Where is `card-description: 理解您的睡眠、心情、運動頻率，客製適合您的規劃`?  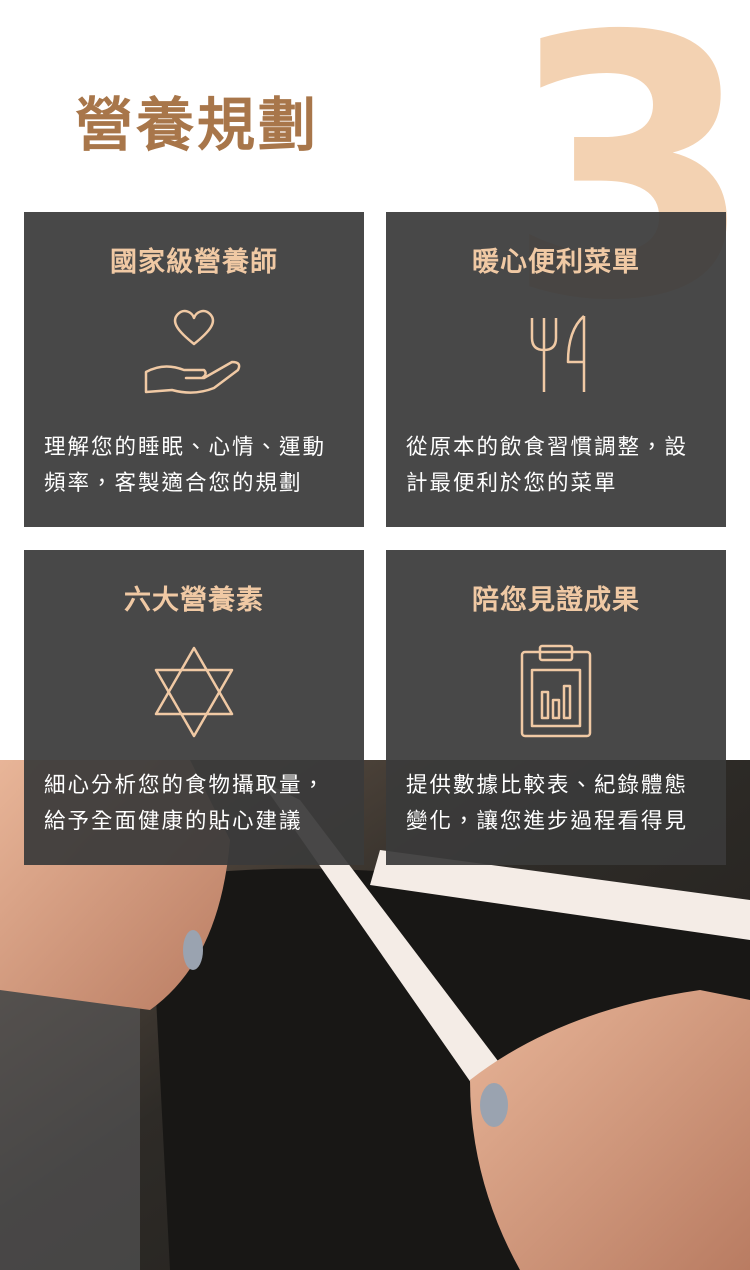
card-description: 理解您的睡眠、心情、運動頻率，客製適合您的規劃 is located at coordinates (185, 465).